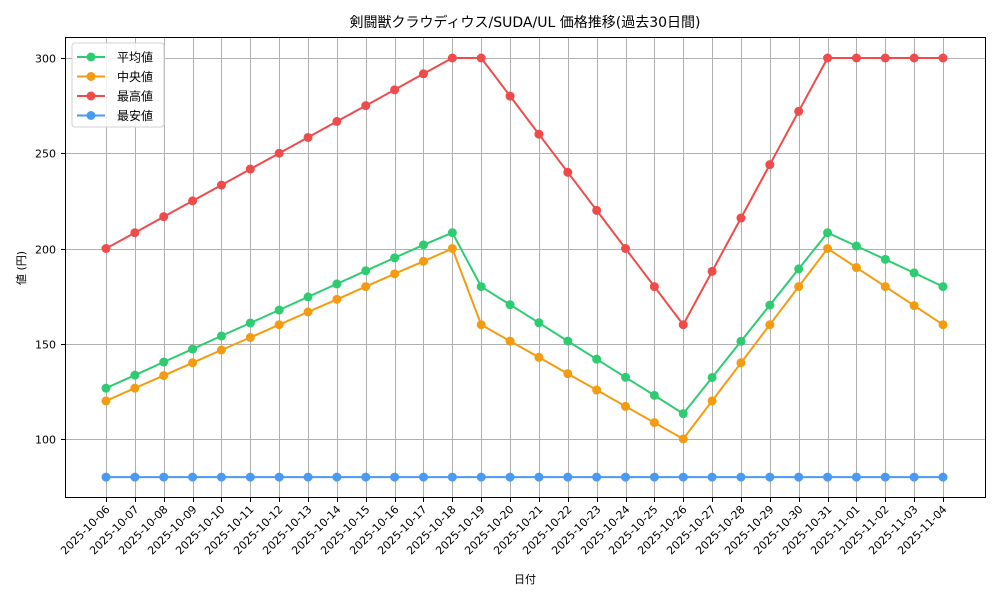  I want to click on legend-item: 最高値, so click(115, 96).